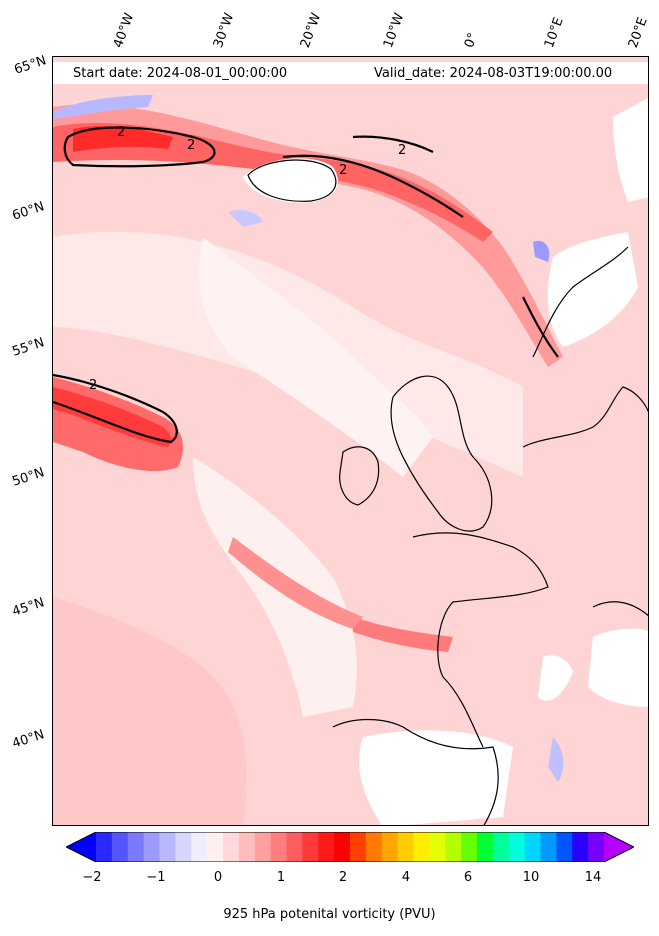  I want to click on lon-label-0: 0°, so click(471, 40).